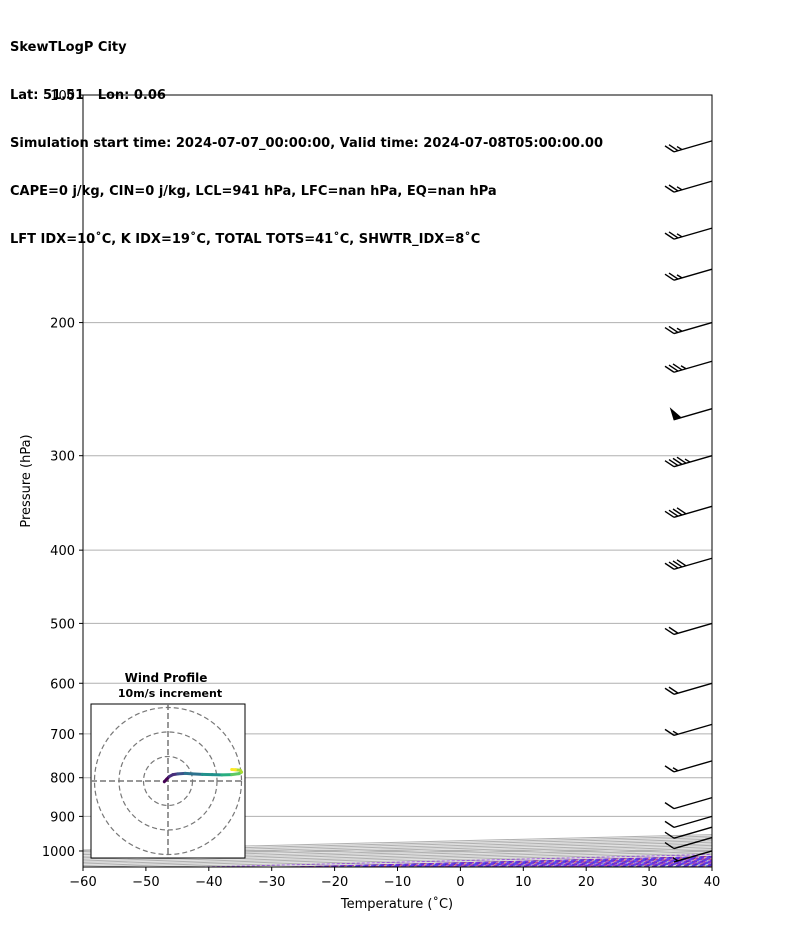  What do you see at coordinates (688, 501) in the screenshot?
I see `wind-barbs` at bounding box center [688, 501].